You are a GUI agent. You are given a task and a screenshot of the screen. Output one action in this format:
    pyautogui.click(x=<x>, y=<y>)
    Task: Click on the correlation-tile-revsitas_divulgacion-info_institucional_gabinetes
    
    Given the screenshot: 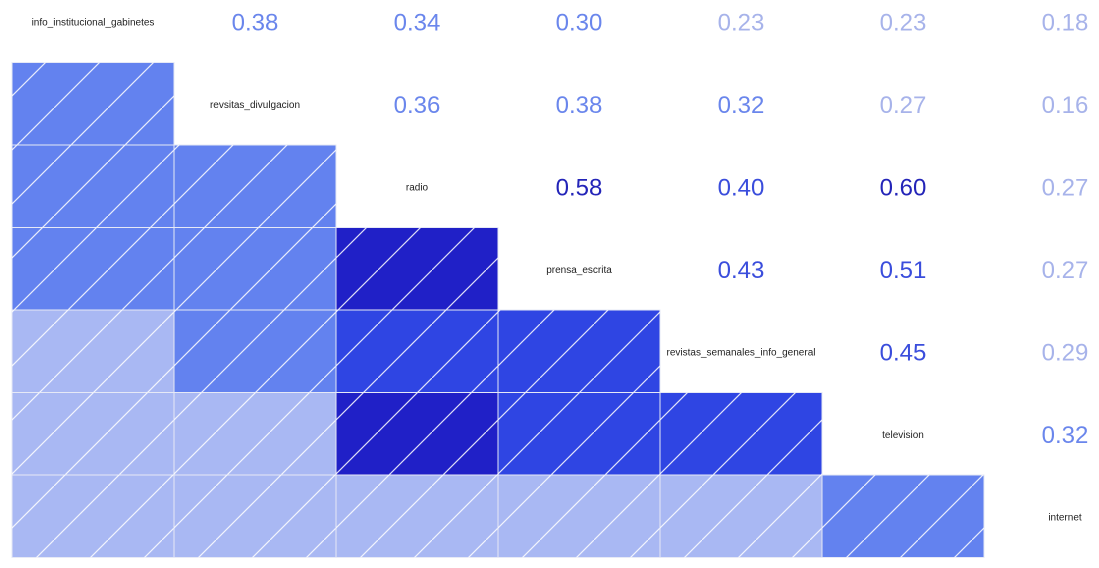 What is the action you would take?
    pyautogui.click(x=93, y=104)
    